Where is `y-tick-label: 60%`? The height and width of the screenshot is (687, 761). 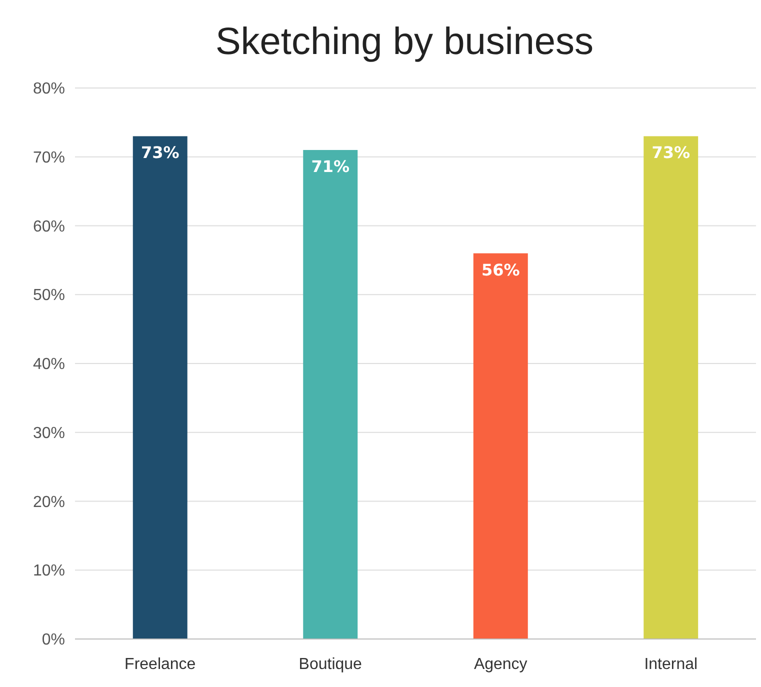
y-tick-label: 60% is located at coordinates (48, 227).